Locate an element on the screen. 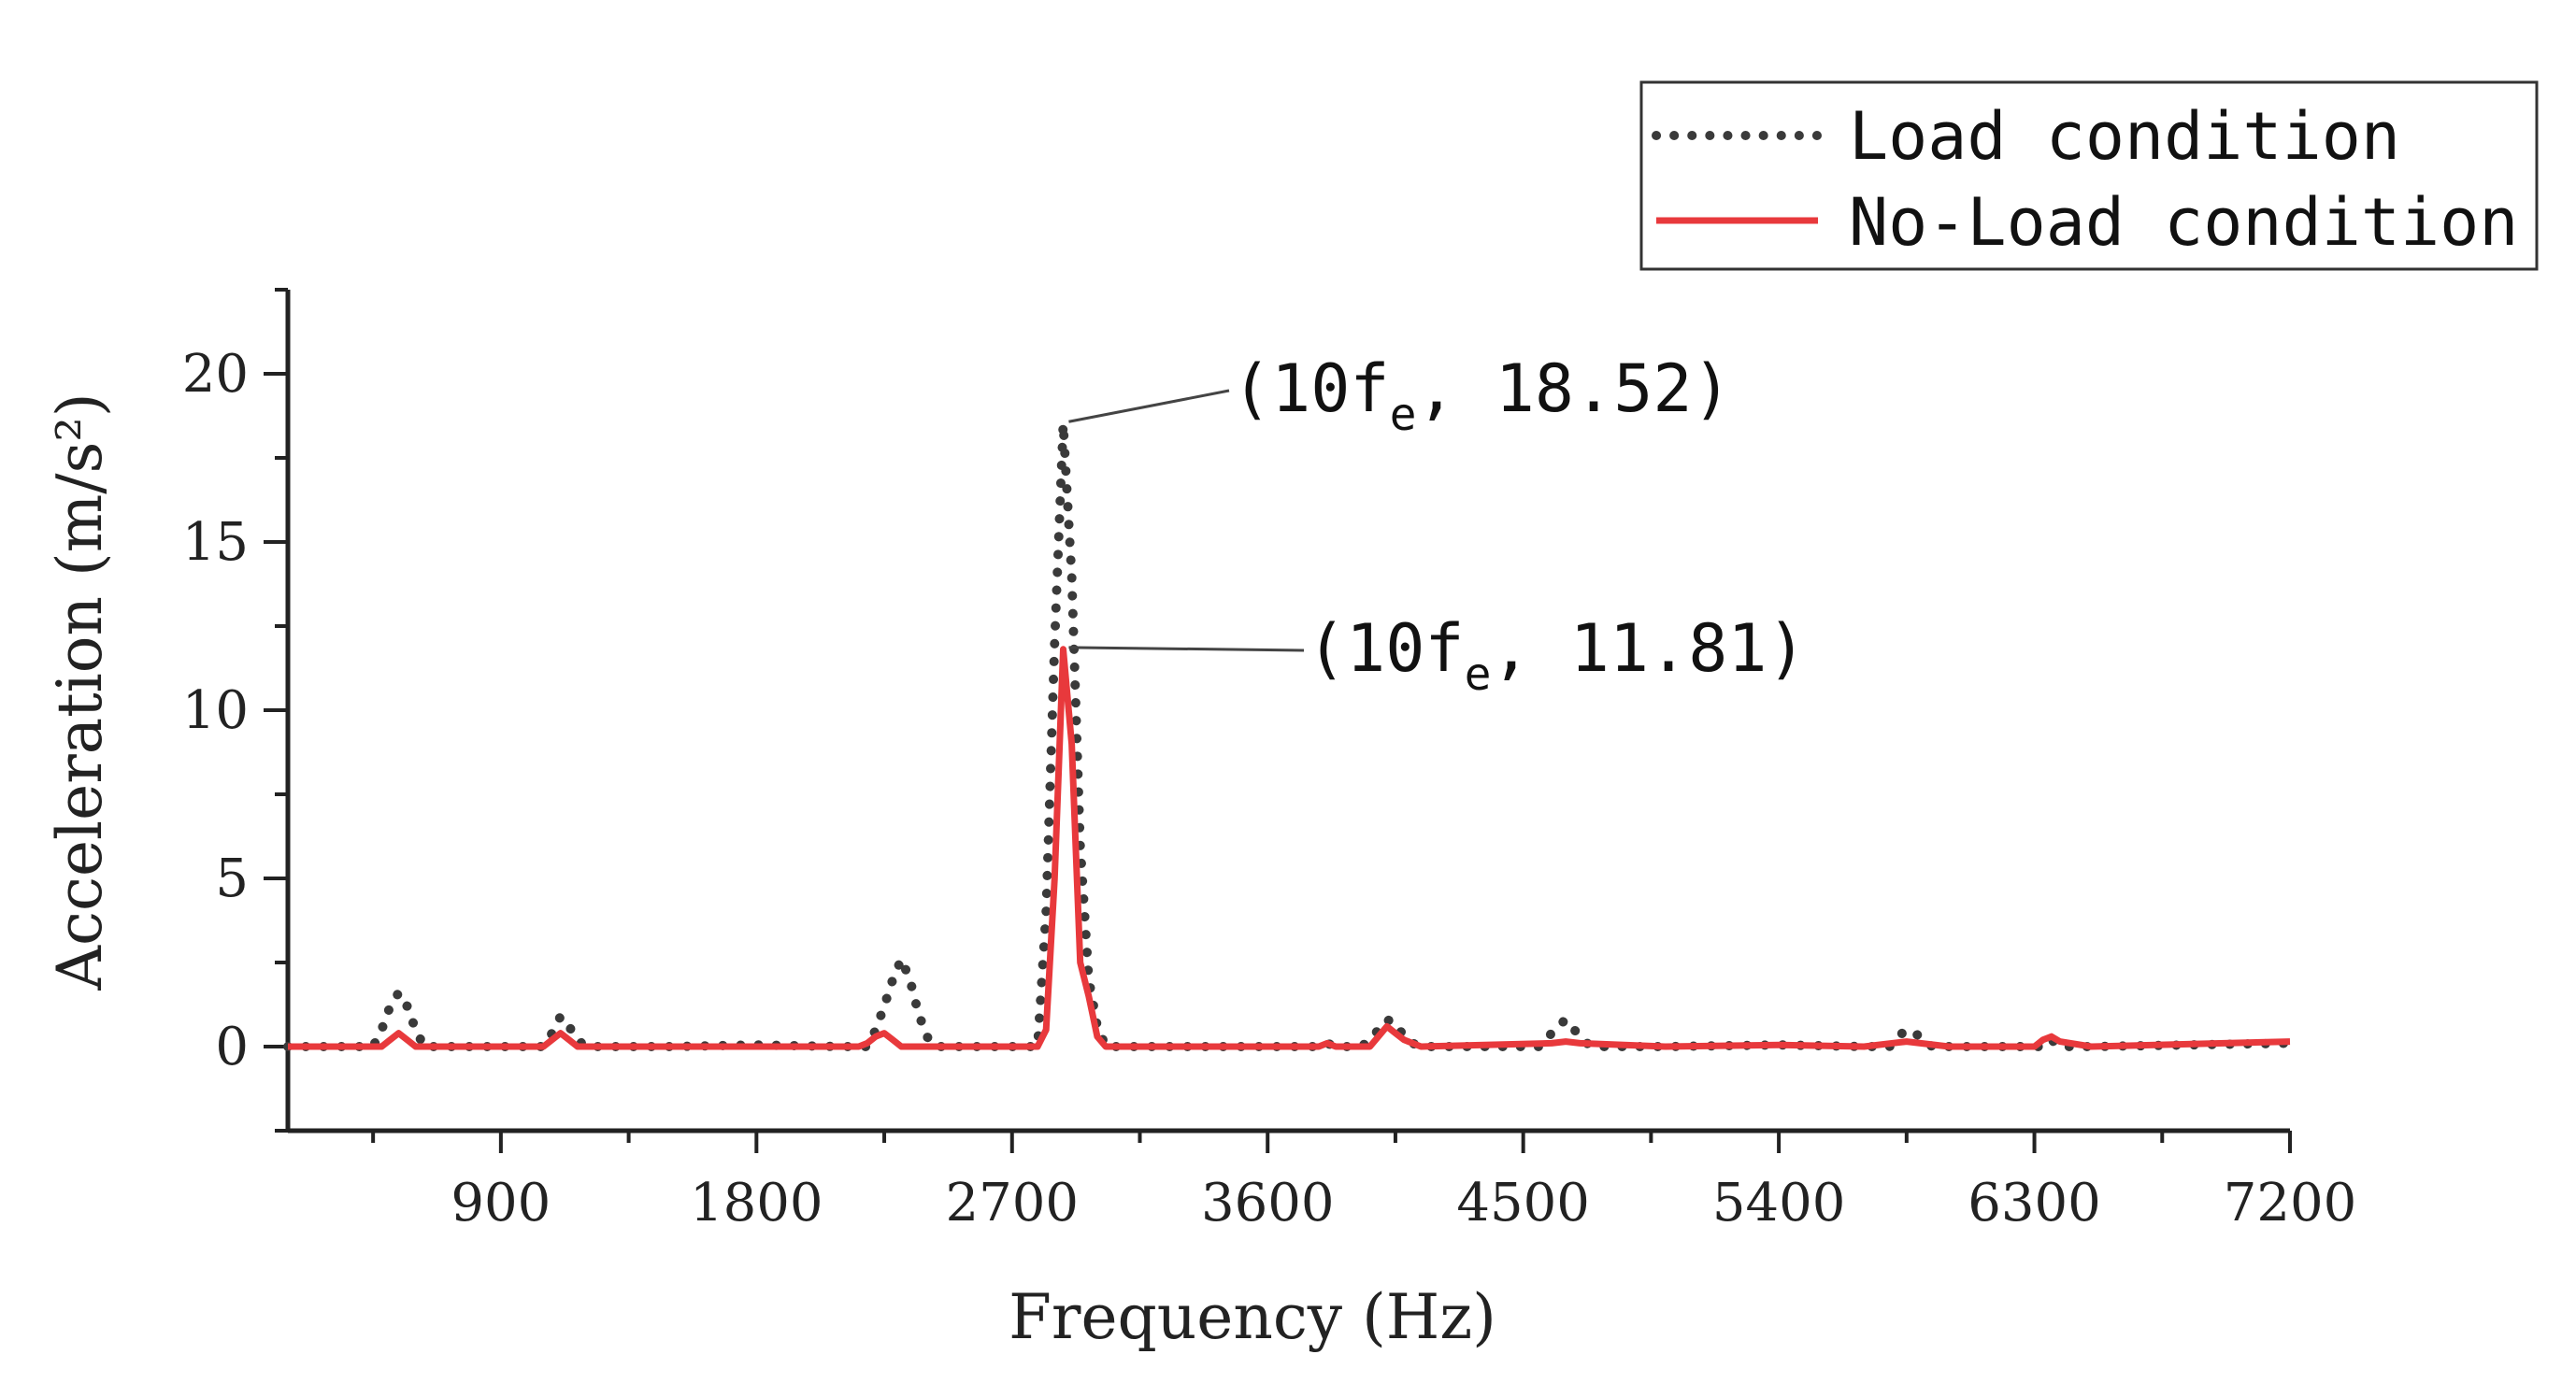  legend-label-noload: No-Load condition is located at coordinates (2183, 222).